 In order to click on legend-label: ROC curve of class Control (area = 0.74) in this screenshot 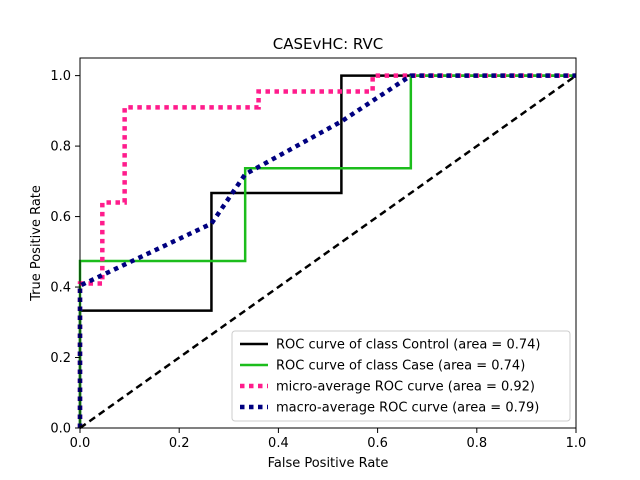, I will do `click(408, 345)`.